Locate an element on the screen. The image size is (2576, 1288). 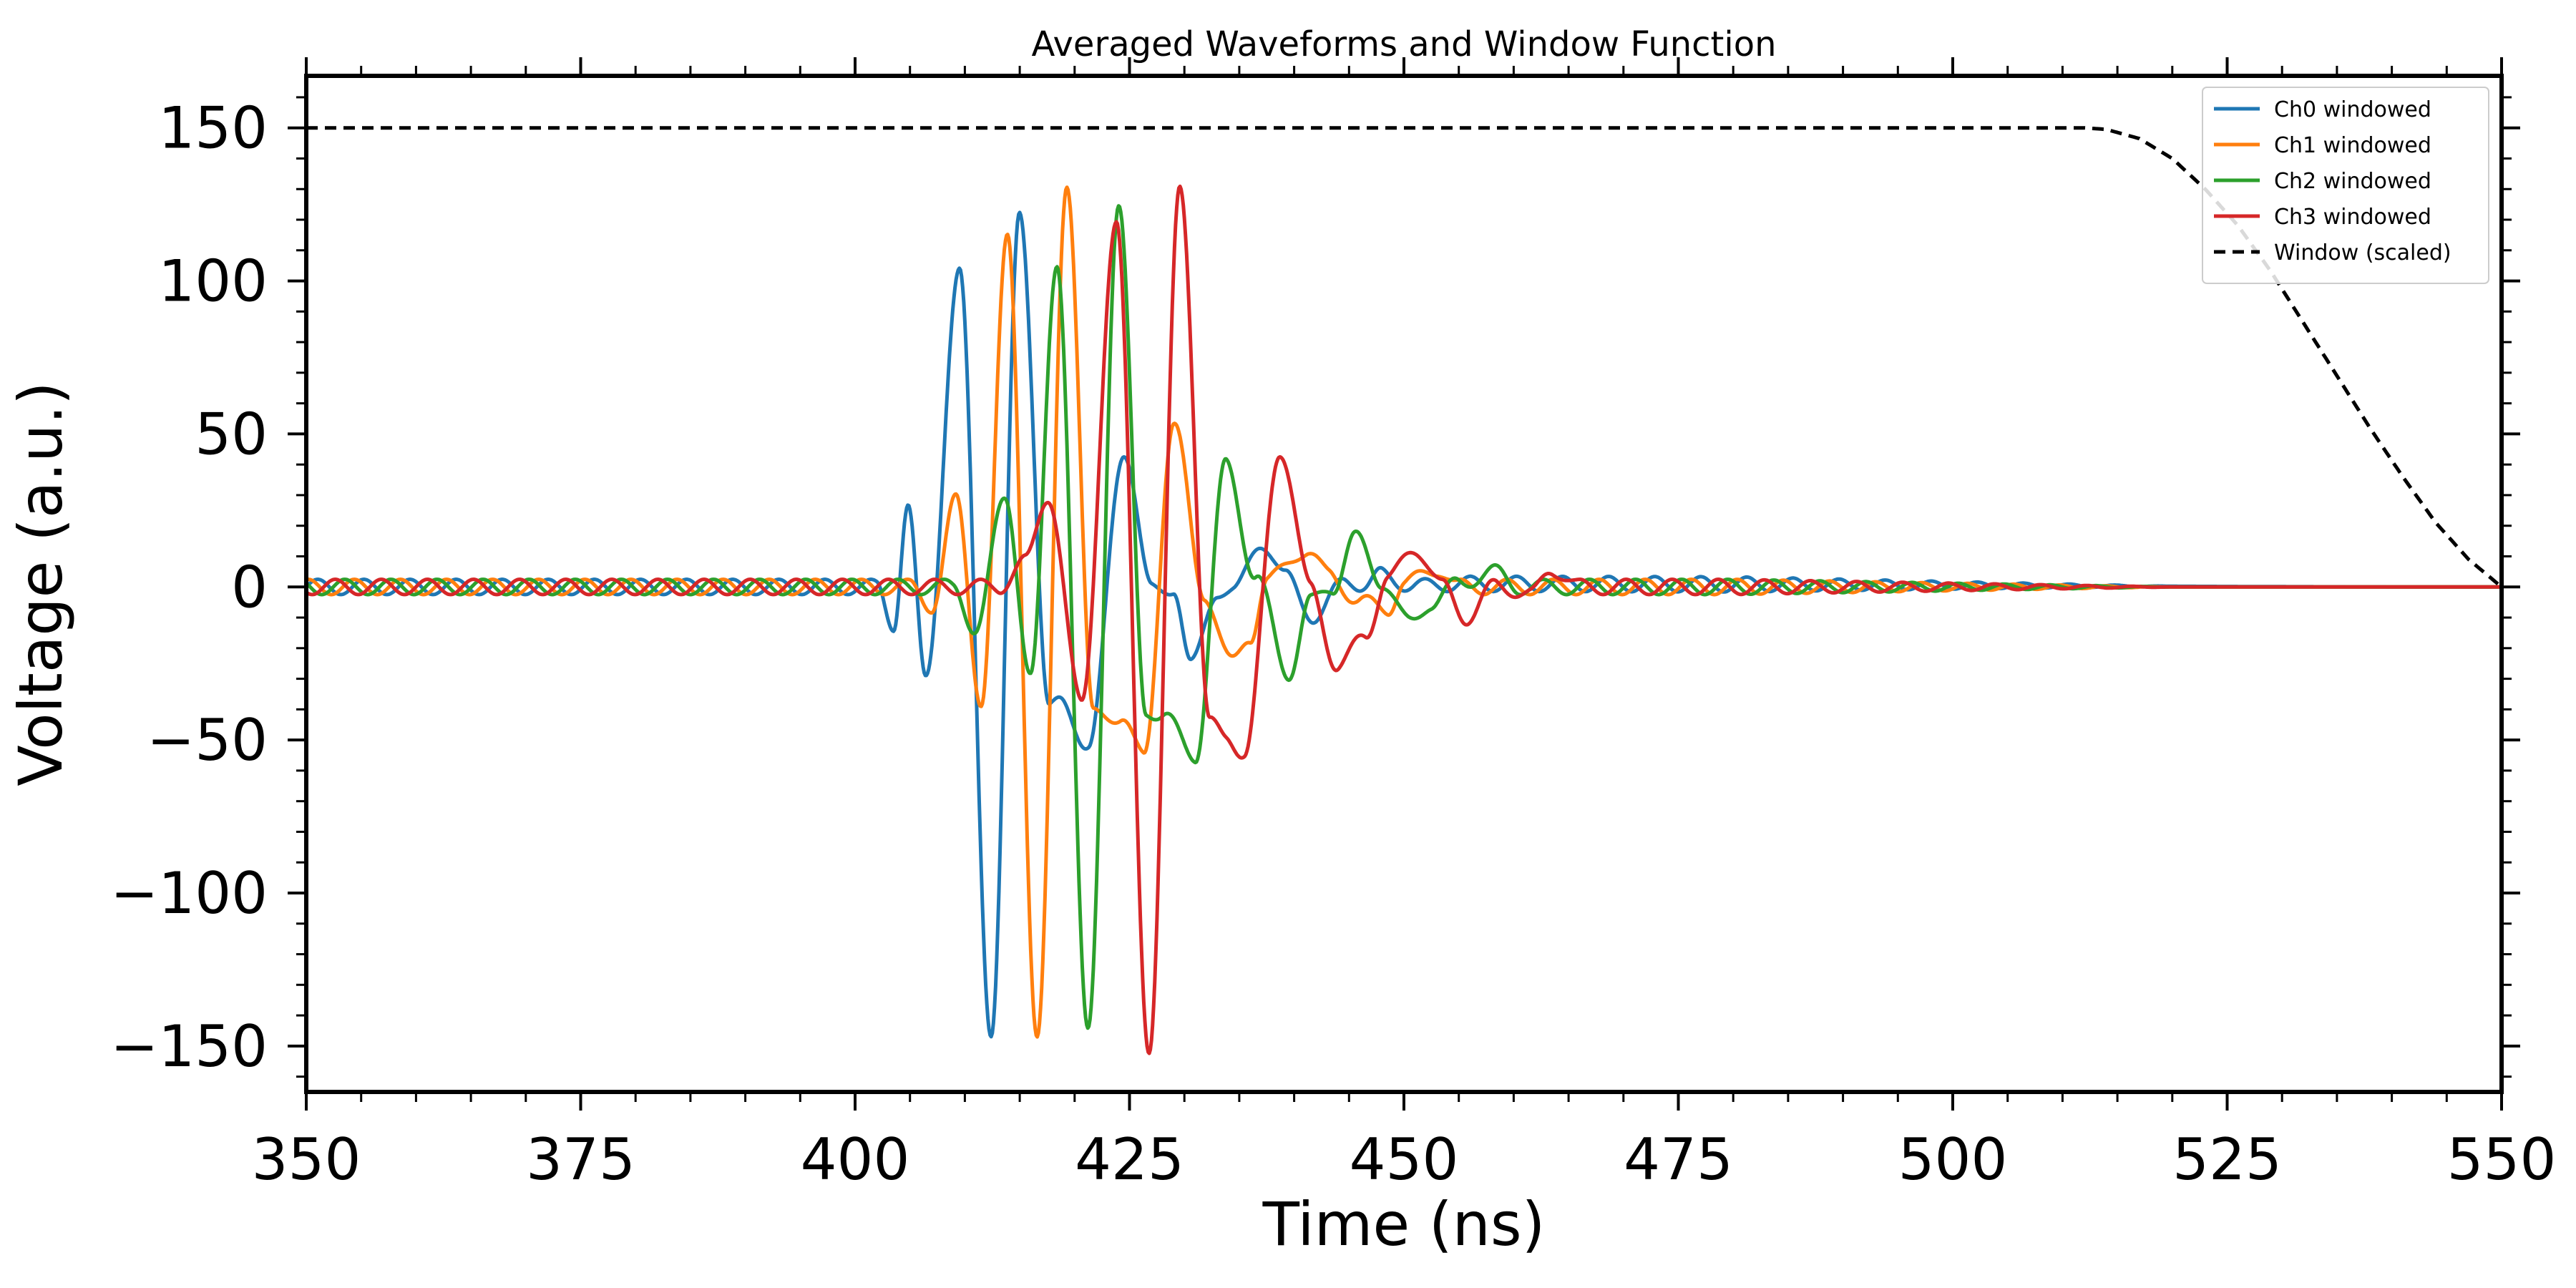
y-tick-label: 100 is located at coordinates (213, 281).